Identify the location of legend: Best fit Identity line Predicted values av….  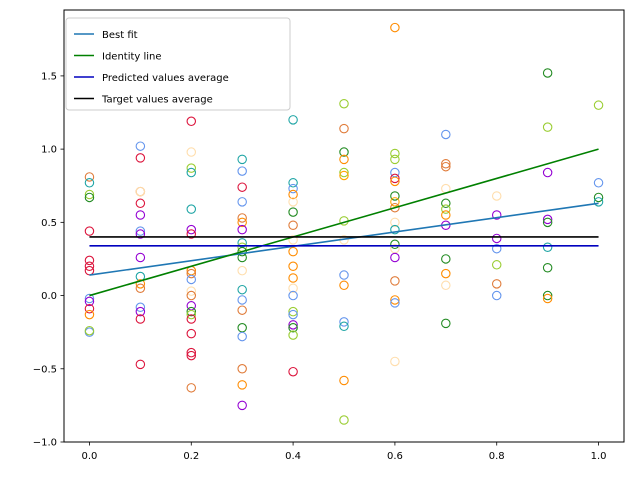
(178, 64).